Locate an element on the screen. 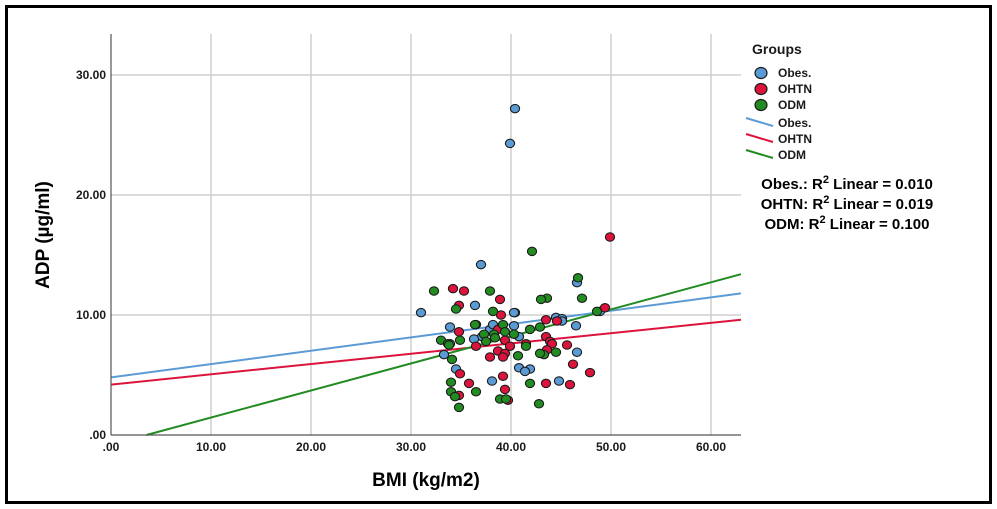 This screenshot has height=509, width=997. data-points is located at coordinates (515, 258).